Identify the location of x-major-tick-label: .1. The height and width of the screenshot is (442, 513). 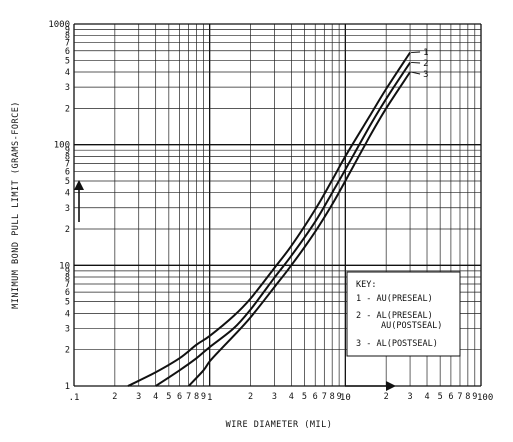
(74, 398).